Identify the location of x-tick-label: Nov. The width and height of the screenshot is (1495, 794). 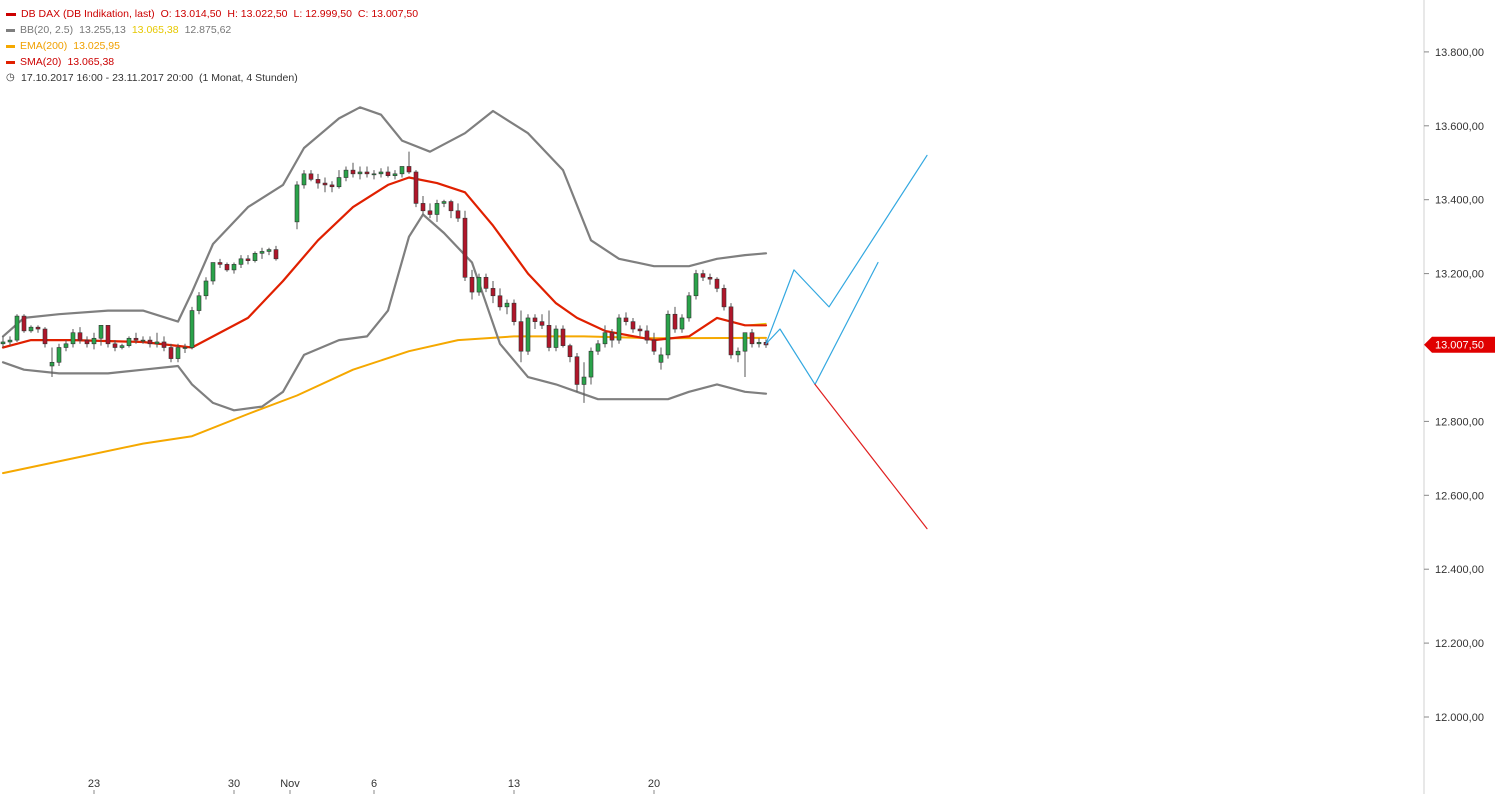
(290, 784).